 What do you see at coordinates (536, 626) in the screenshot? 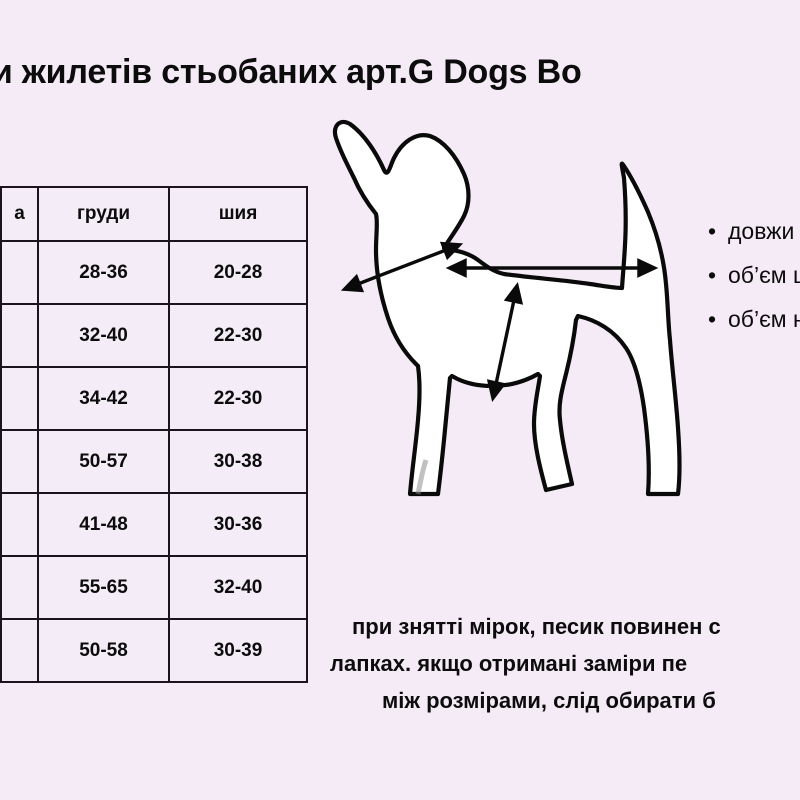
I see `bottom-note-line-1: при знятті мірок, песик повинен с` at bounding box center [536, 626].